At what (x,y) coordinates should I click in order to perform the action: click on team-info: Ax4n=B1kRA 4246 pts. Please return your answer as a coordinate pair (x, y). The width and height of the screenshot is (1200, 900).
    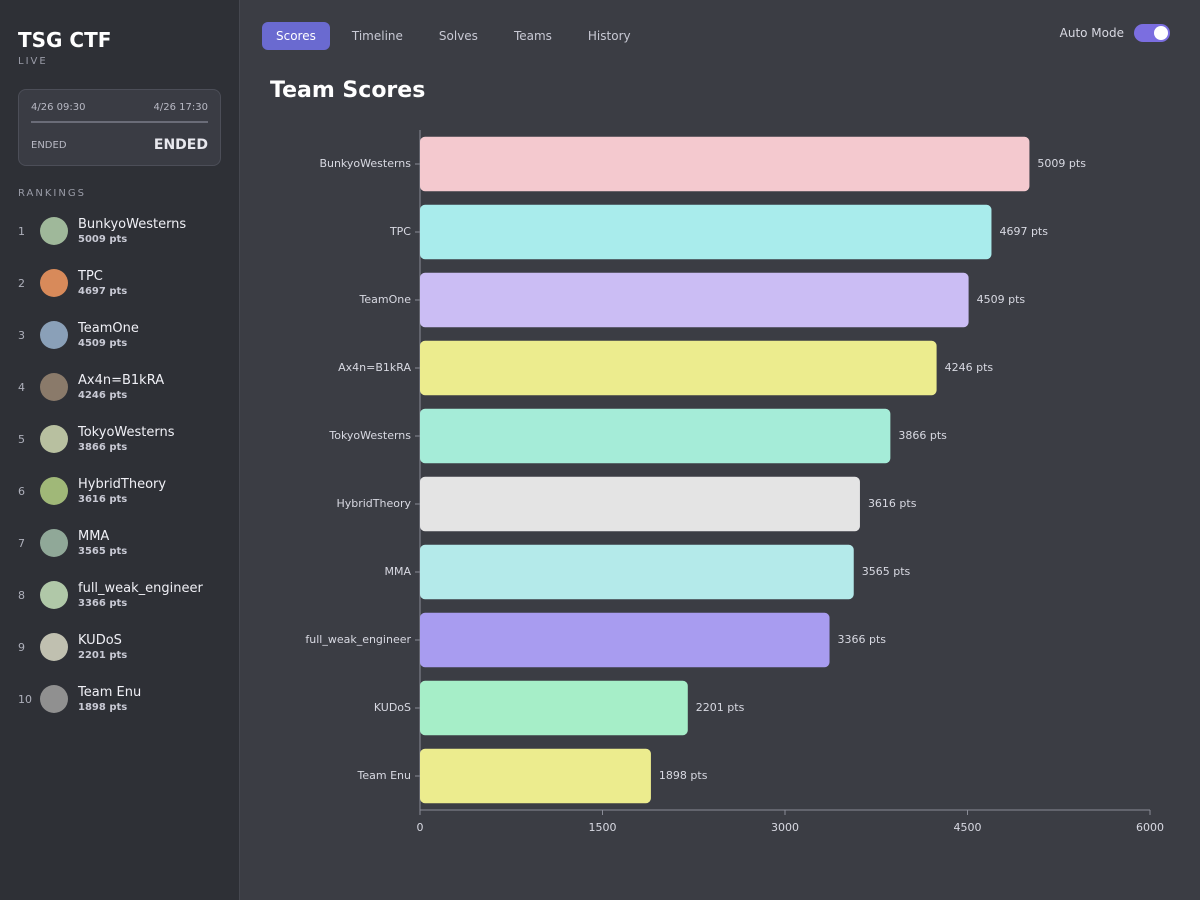
    Looking at the image, I should click on (121, 387).